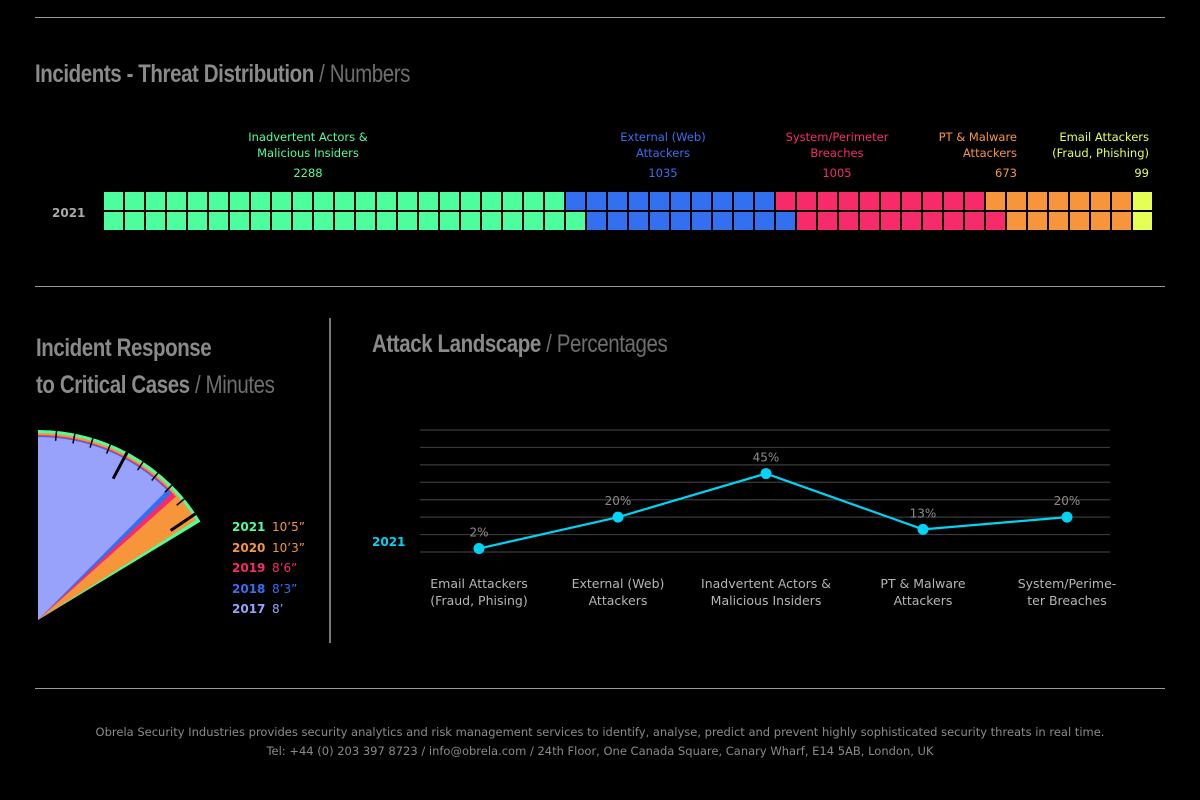 The height and width of the screenshot is (800, 1200). I want to click on legend-value: 10’3”, so click(288, 548).